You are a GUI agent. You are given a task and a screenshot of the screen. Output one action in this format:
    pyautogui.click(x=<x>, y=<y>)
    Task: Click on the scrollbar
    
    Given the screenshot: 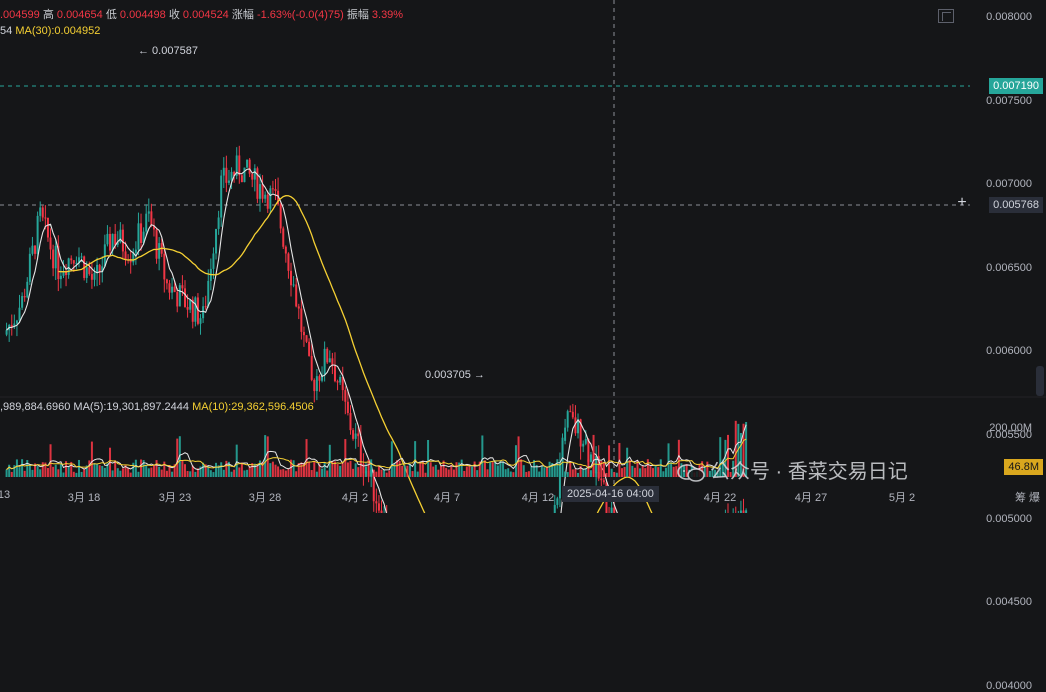 What is the action you would take?
    pyautogui.click(x=1040, y=381)
    